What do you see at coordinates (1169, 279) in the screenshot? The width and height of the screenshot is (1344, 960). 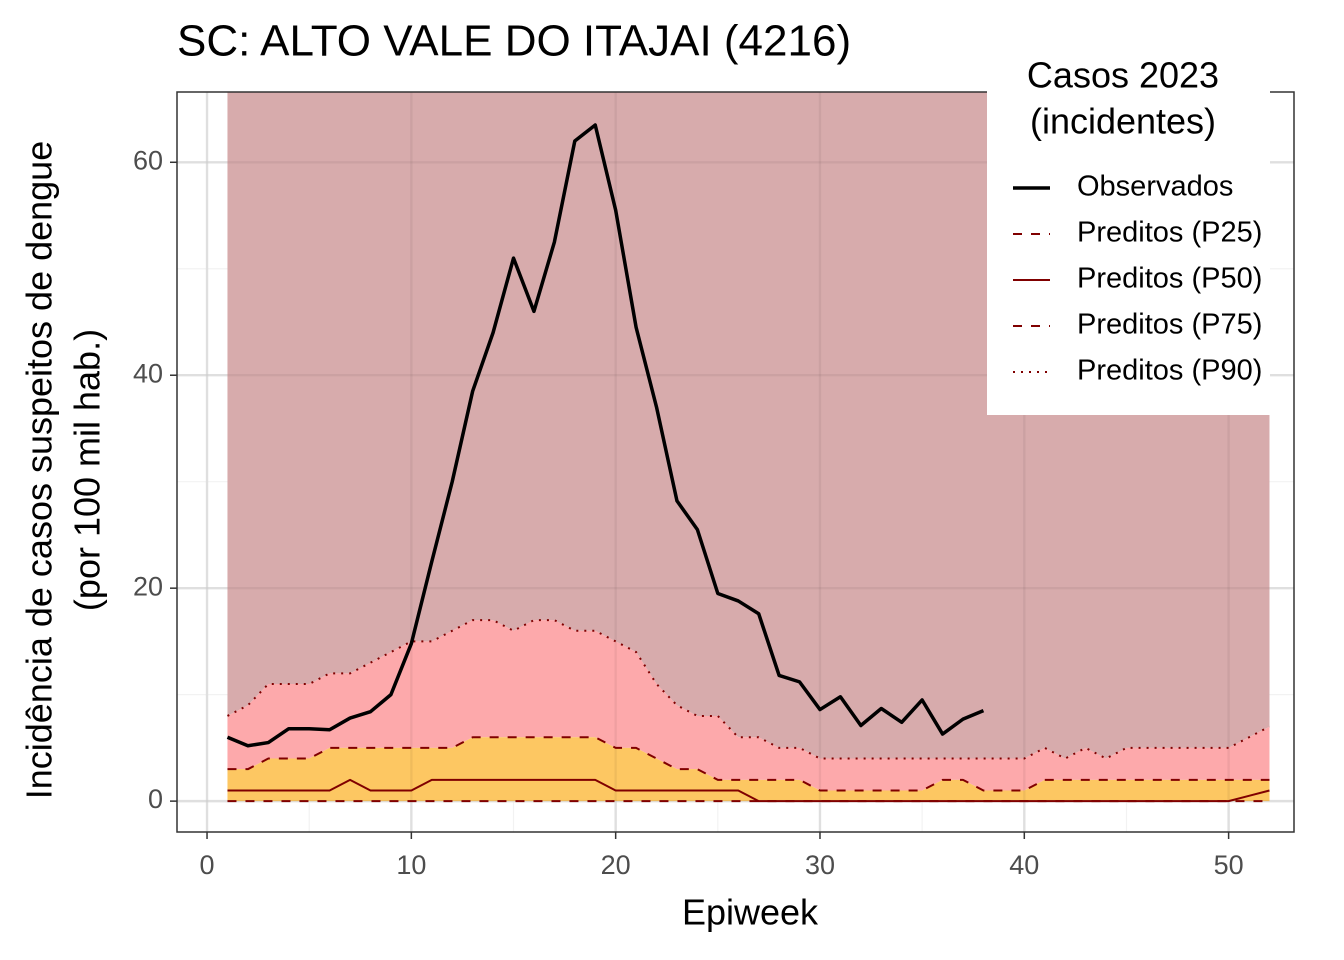 I see `legend-label: Preditos (P50)` at bounding box center [1169, 279].